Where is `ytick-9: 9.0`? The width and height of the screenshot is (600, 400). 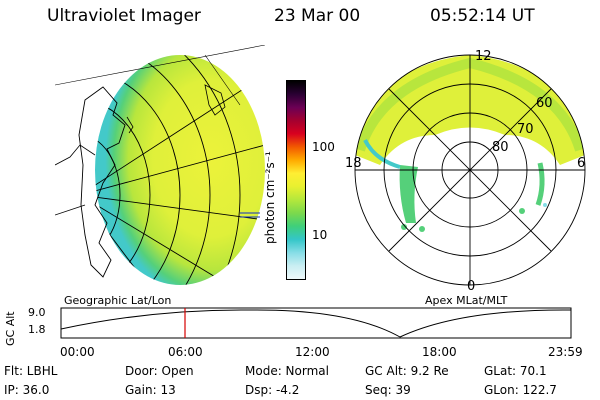 ytick-9: 9.0 is located at coordinates (37, 312).